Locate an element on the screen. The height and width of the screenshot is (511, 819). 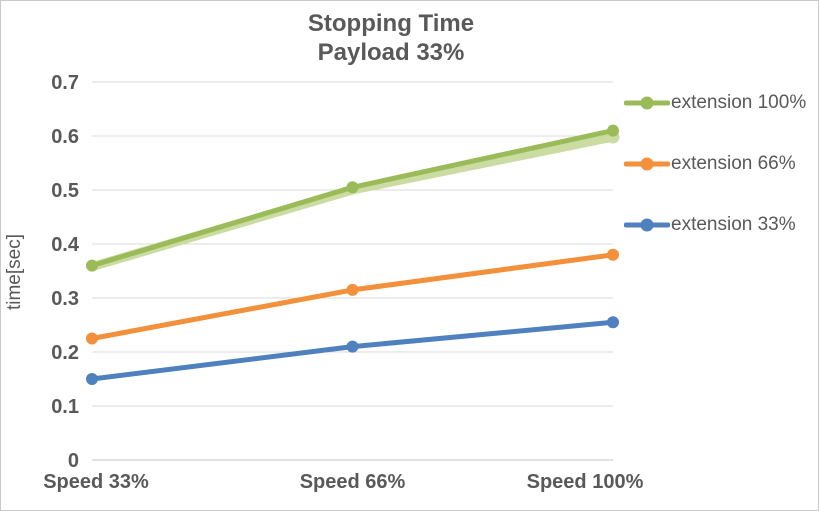
y-tick-label: 0.2 is located at coordinates (65, 353).